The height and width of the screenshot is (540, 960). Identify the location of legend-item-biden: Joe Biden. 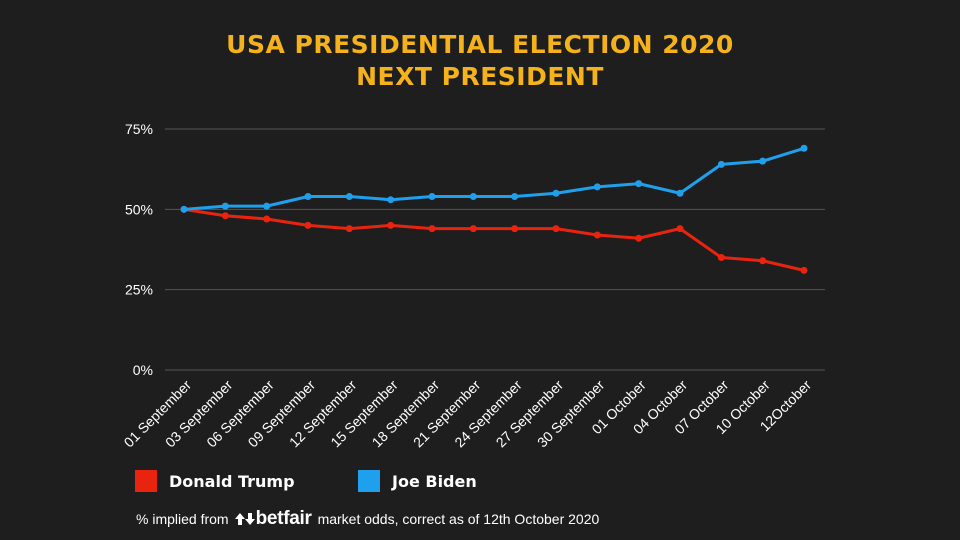
(417, 481).